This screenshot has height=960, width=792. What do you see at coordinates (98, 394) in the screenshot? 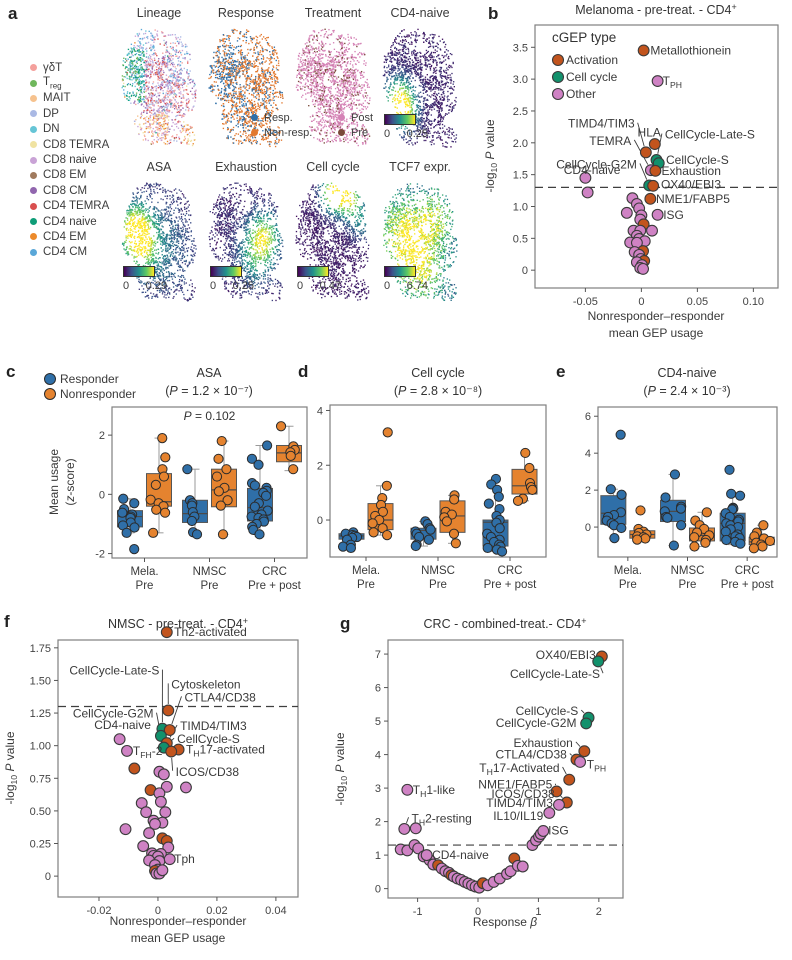
I see `svg-text: Nonresponder` at bounding box center [98, 394].